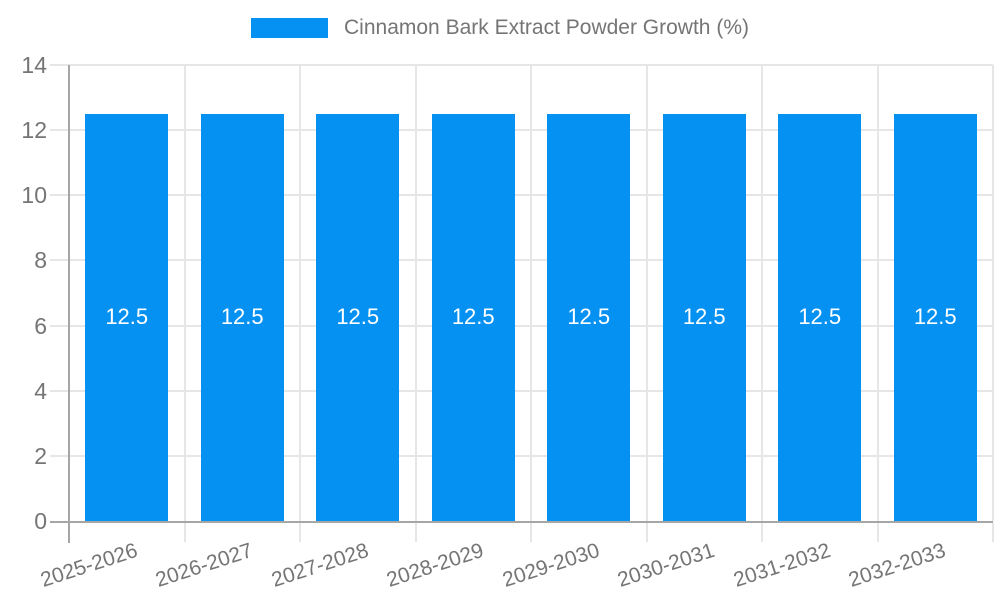  I want to click on y-tick-label: 0, so click(40, 521).